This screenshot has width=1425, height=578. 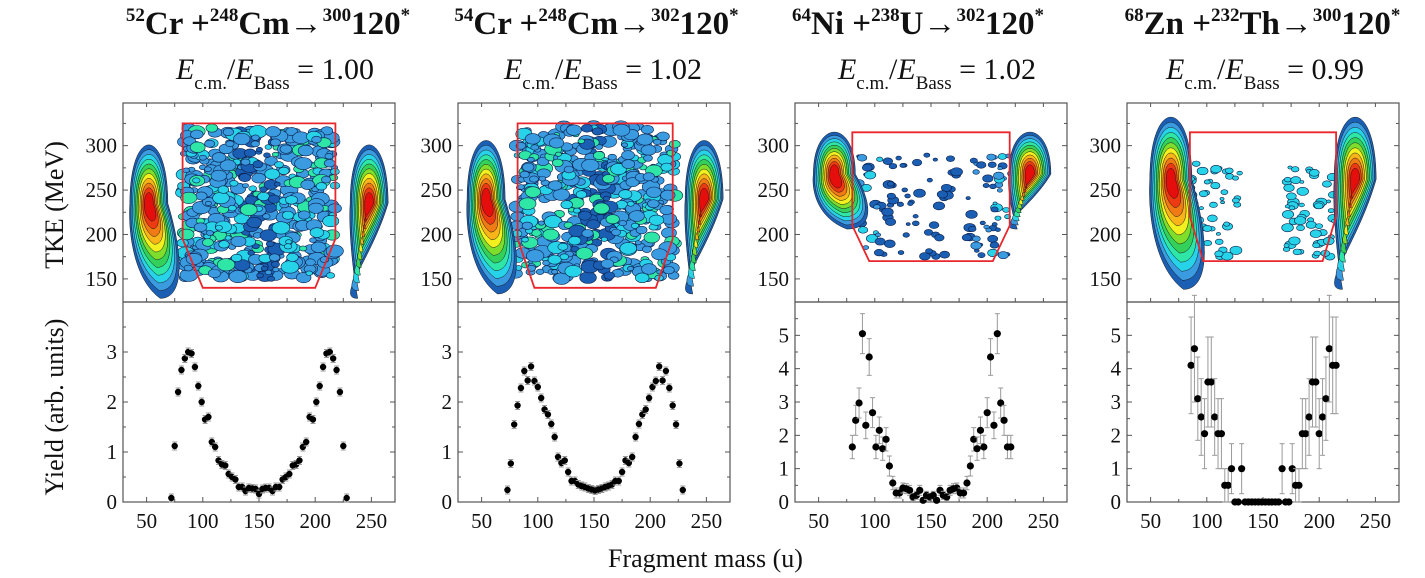 What do you see at coordinates (405, 15) in the screenshot?
I see `excited-star: *` at bounding box center [405, 15].